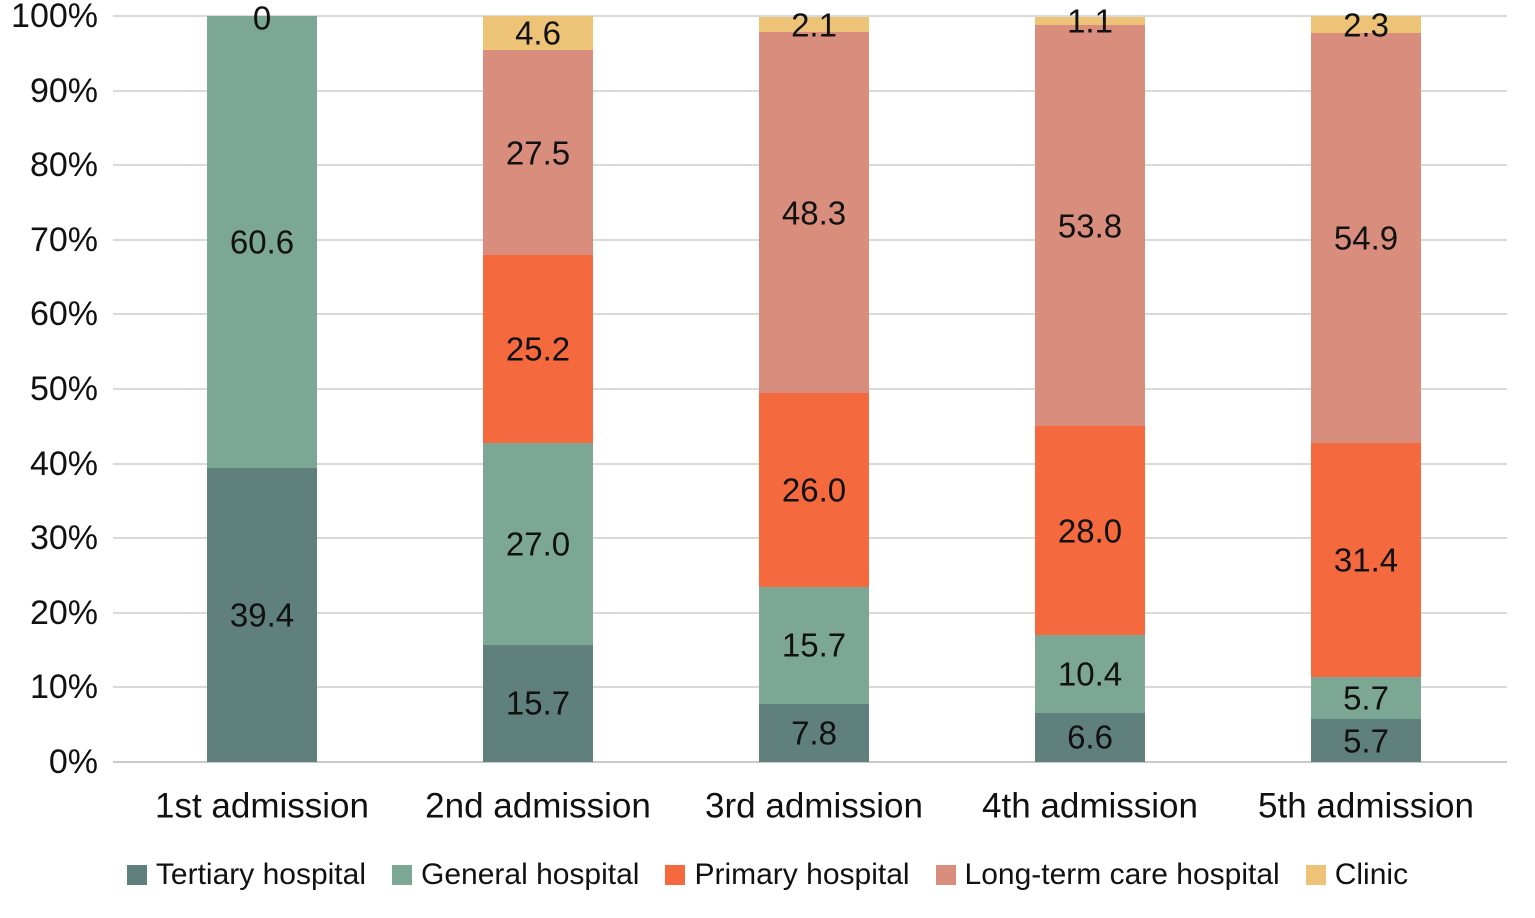 Image resolution: width=1535 pixels, height=918 pixels. Describe the element at coordinates (1122, 874) in the screenshot. I see `legend-label: Long-term care hospital` at that location.